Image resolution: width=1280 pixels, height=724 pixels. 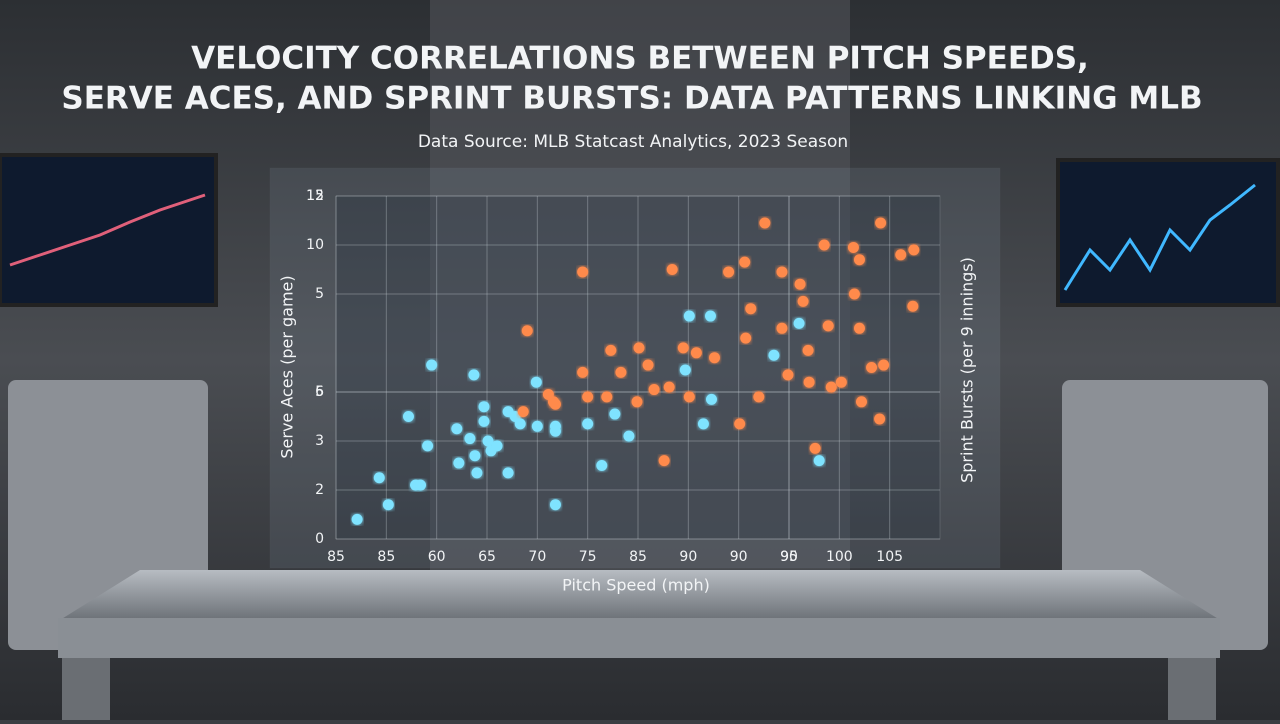 I want to click on table-leg, so click(x=1192, y=689).